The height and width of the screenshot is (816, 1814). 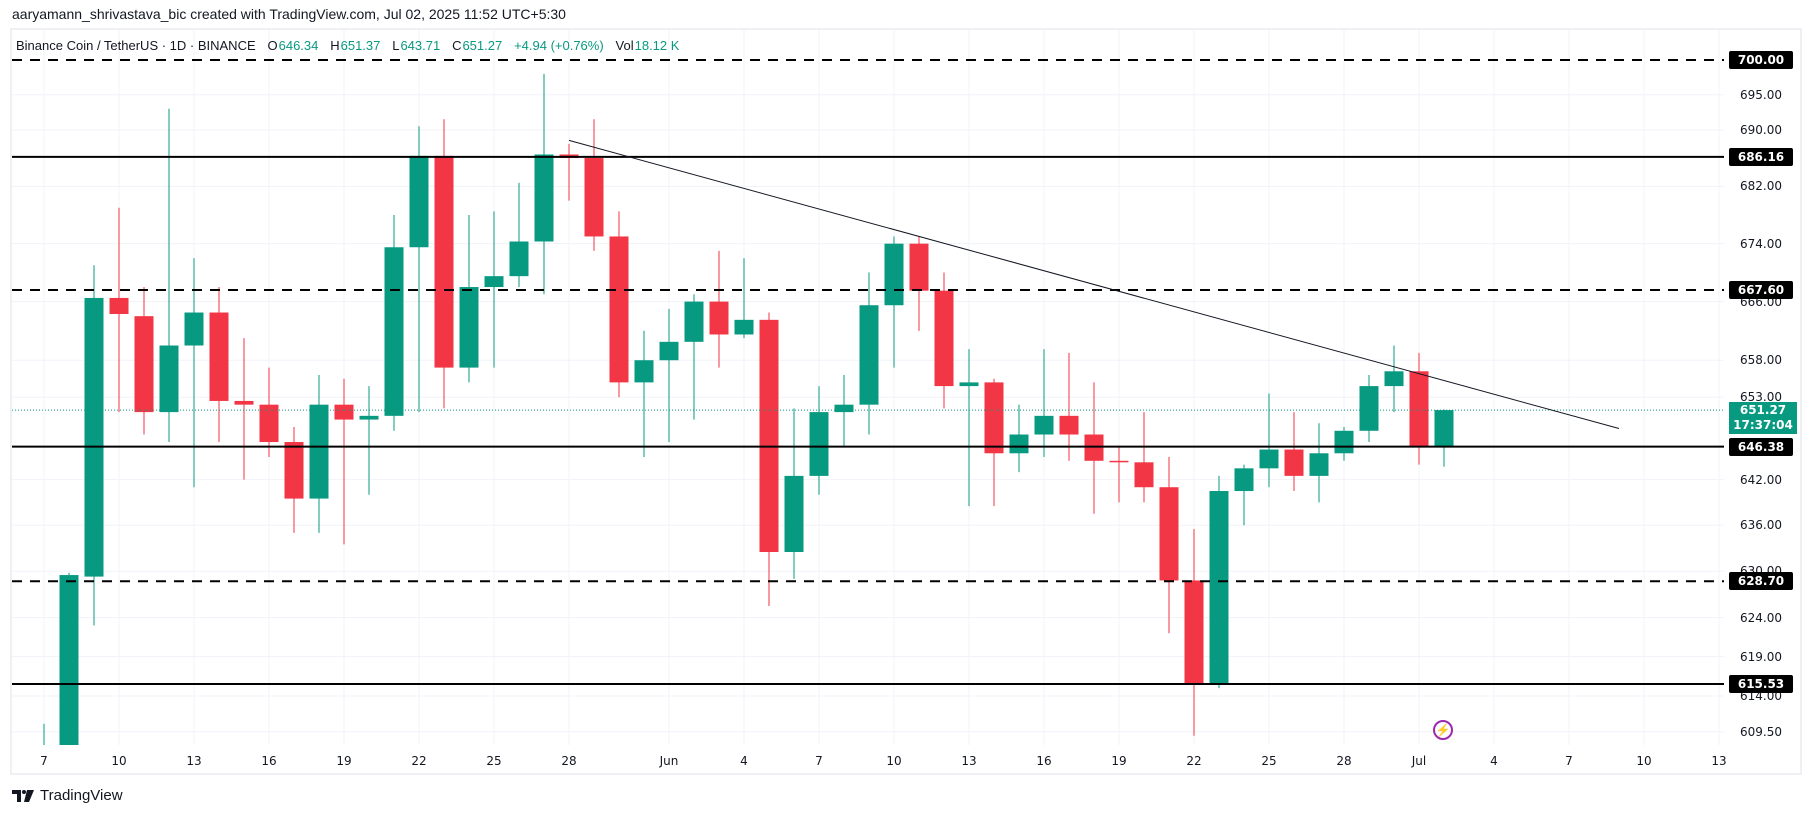 What do you see at coordinates (1344, 761) in the screenshot?
I see `x-tick-label: 28` at bounding box center [1344, 761].